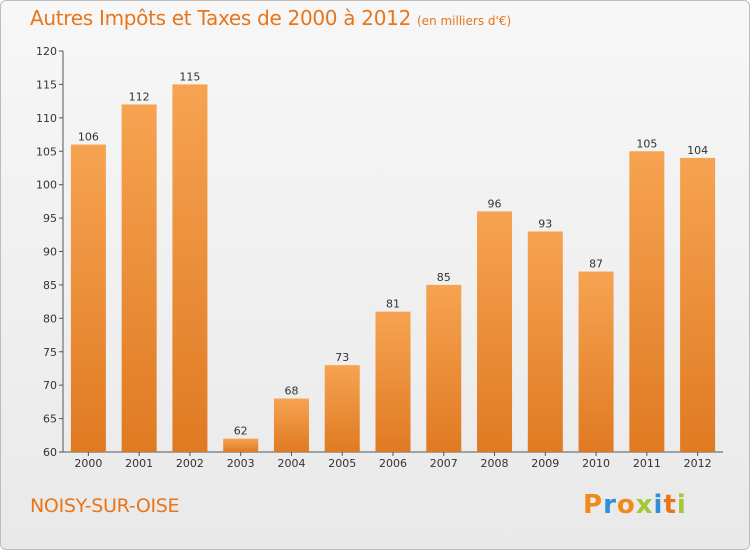  I want to click on y-tick-label: 120, so click(46, 51).